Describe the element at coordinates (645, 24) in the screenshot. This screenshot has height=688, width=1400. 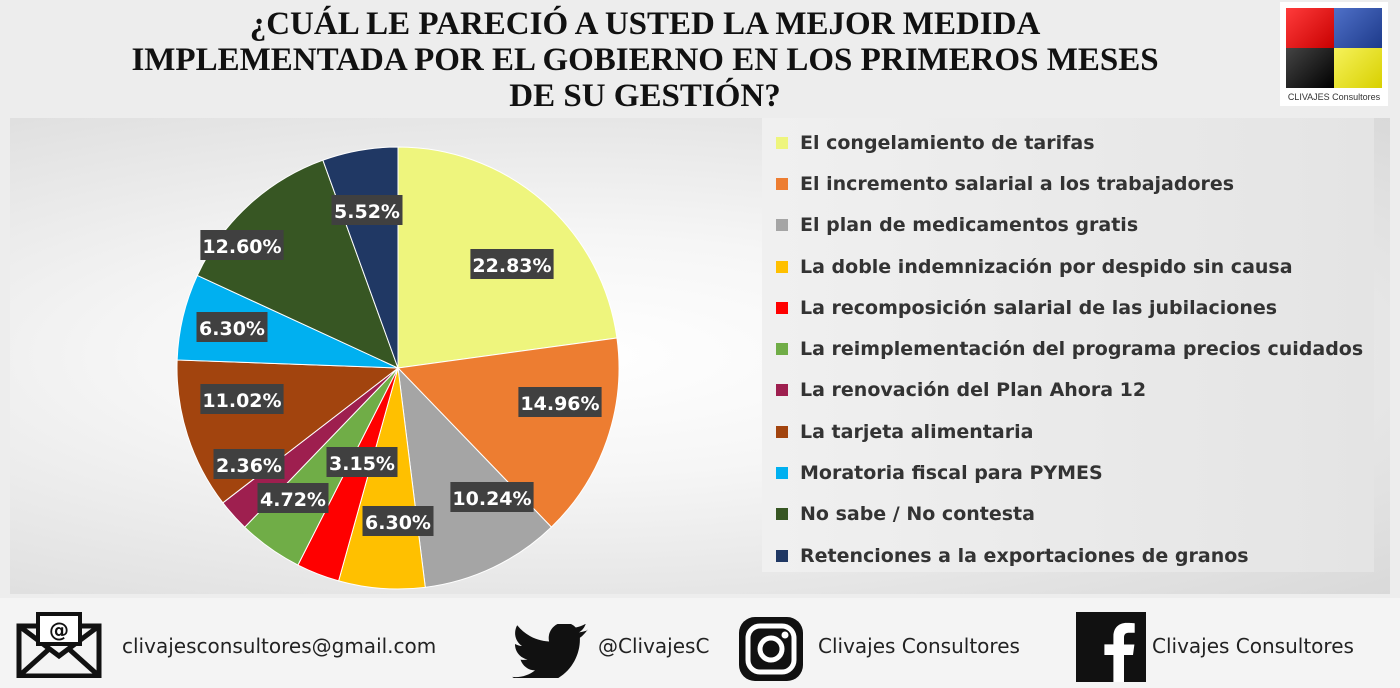
I see `title-line-1: ¿CUÁL LE PARECIÓ A USTED LA MEJOR MEDIDA` at that location.